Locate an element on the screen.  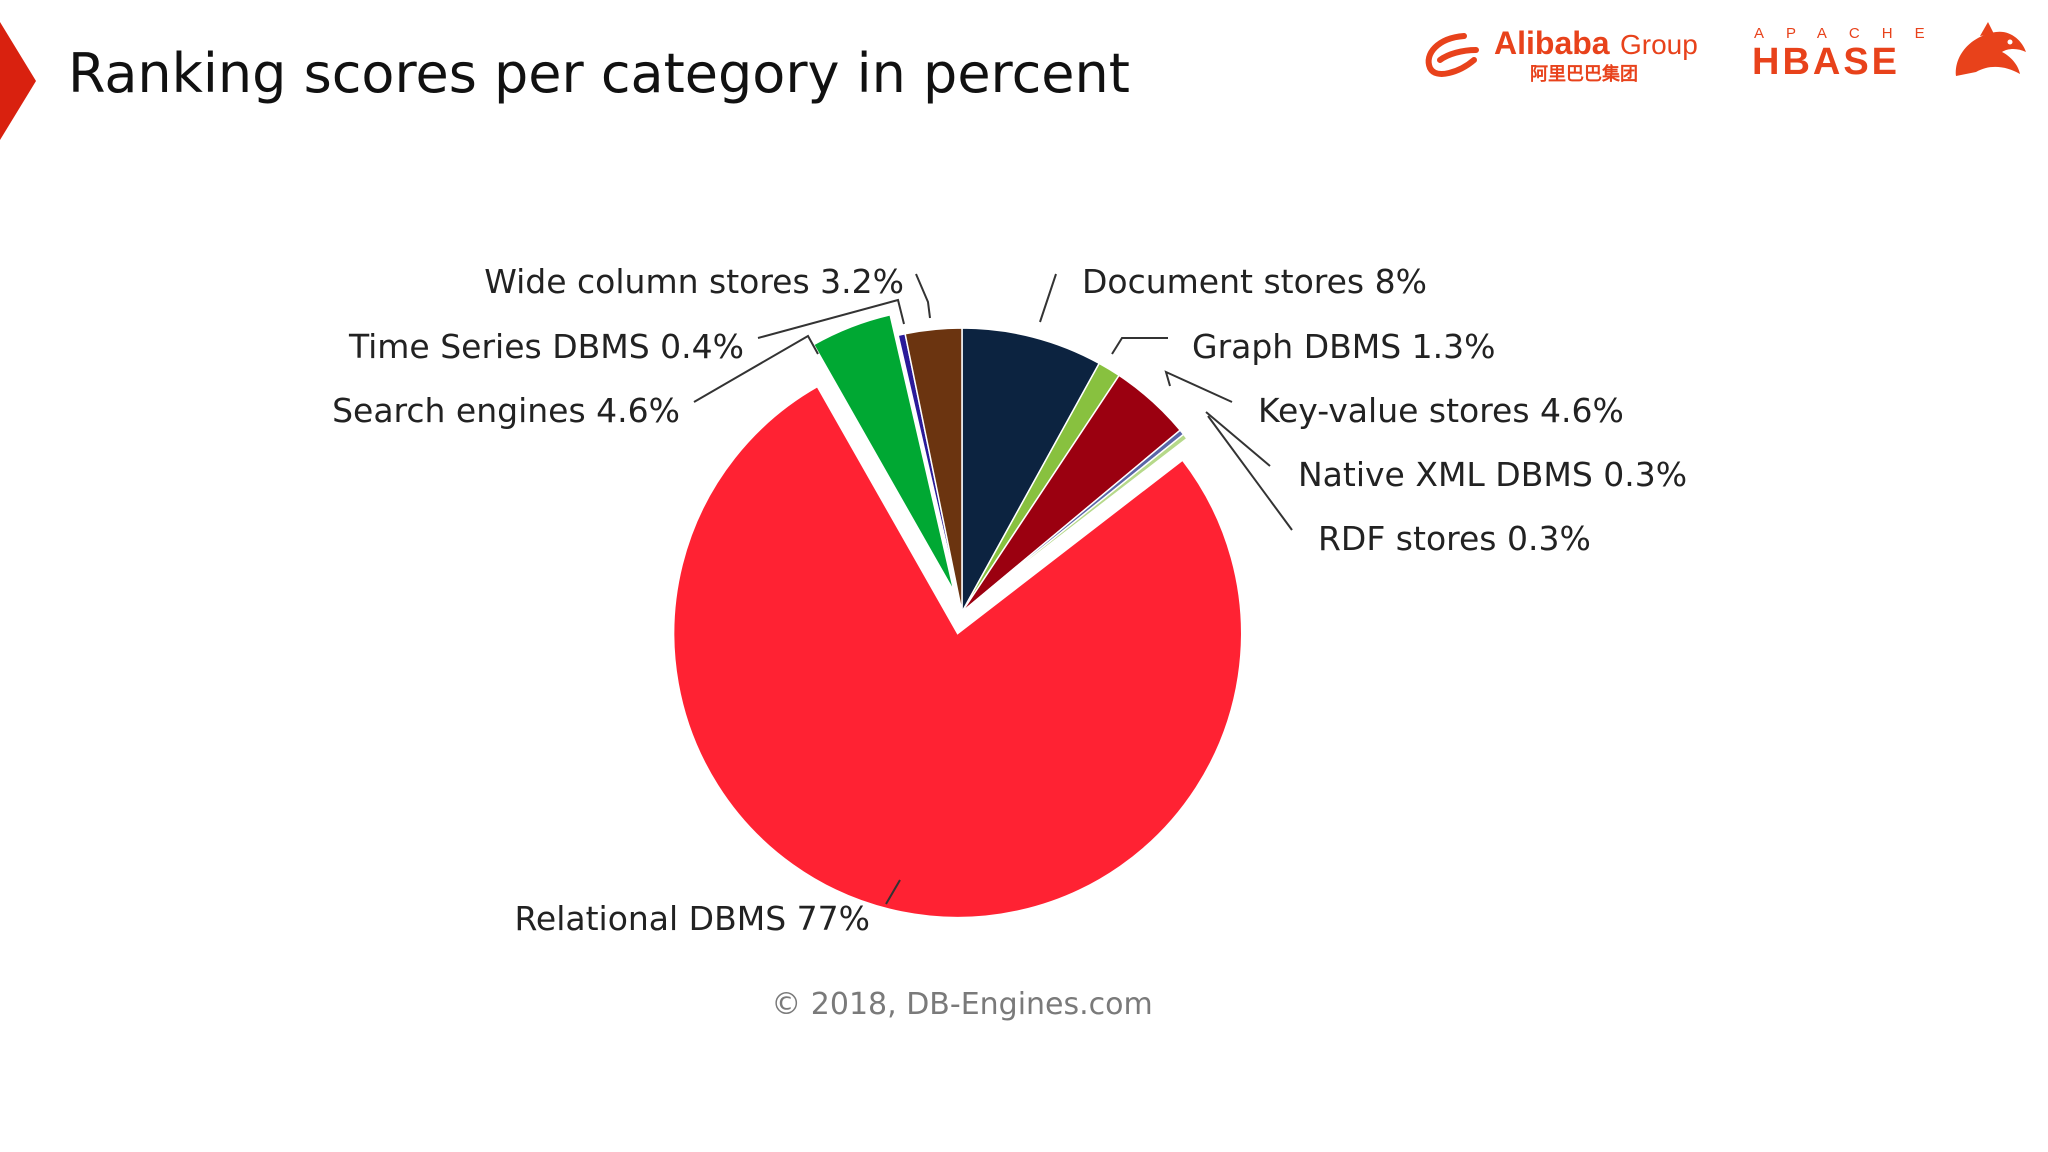
leader-line-native-xml-dbms is located at coordinates (1238, 439).